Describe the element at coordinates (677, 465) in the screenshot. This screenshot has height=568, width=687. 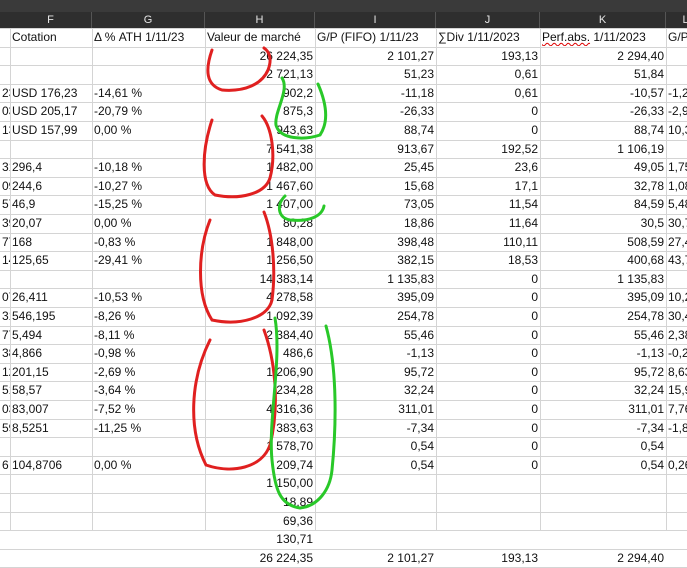
I see `cell-l: 0,26` at that location.